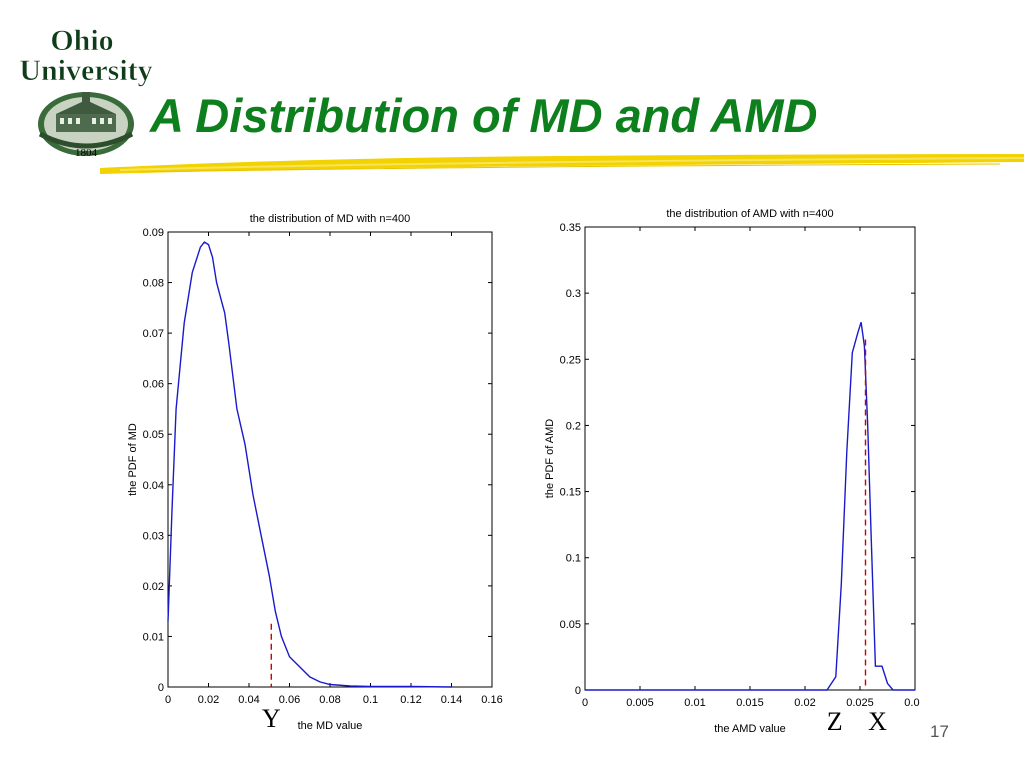  What do you see at coordinates (248, 700) in the screenshot?
I see `chart0-x-tick-label: 0.04` at bounding box center [248, 700].